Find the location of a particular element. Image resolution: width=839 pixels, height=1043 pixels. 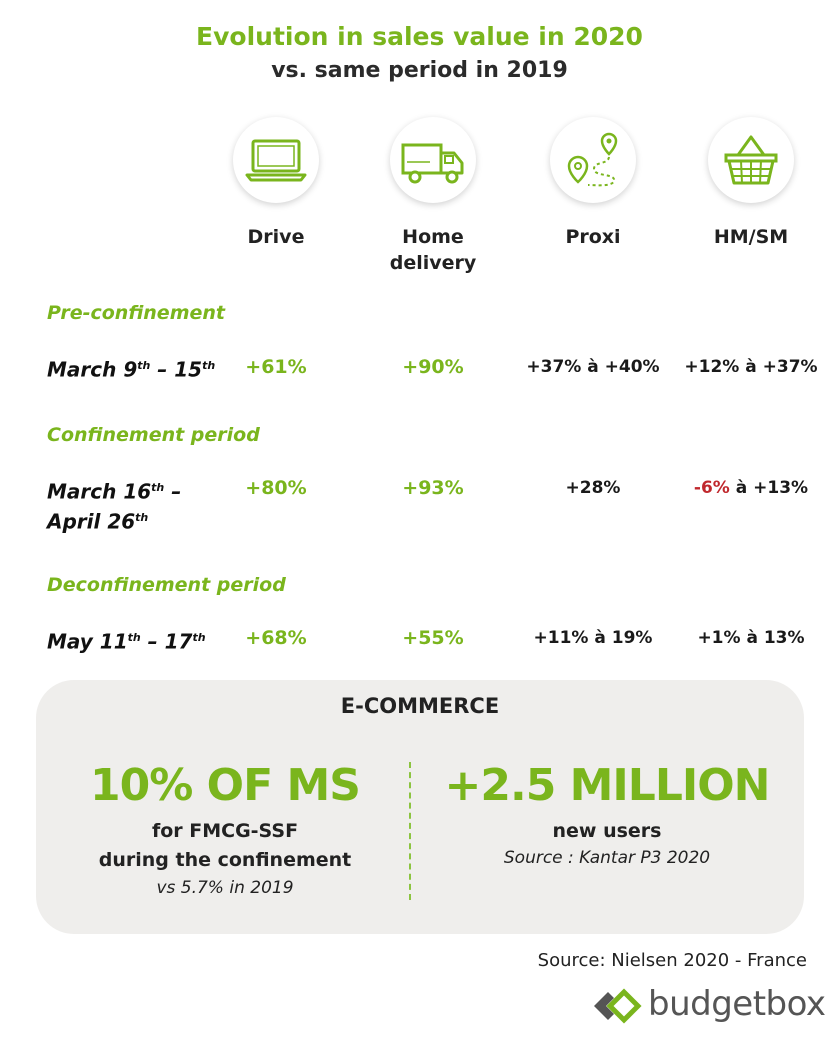

market-share-stat: 10% OF MS is located at coordinates (225, 785).